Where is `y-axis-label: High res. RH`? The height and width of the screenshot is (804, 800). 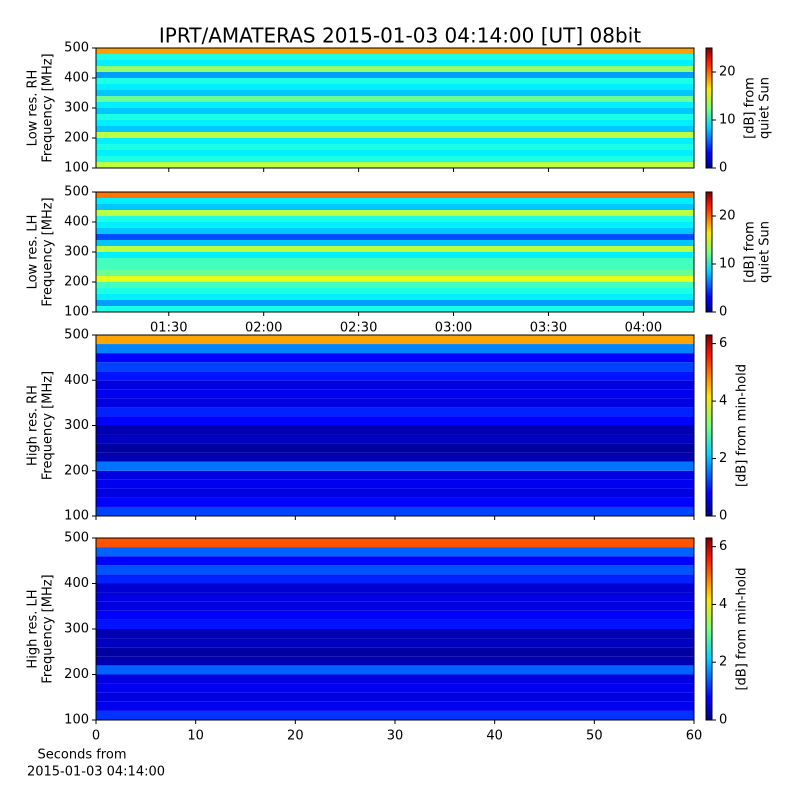 y-axis-label: High res. RH is located at coordinates (33, 425).